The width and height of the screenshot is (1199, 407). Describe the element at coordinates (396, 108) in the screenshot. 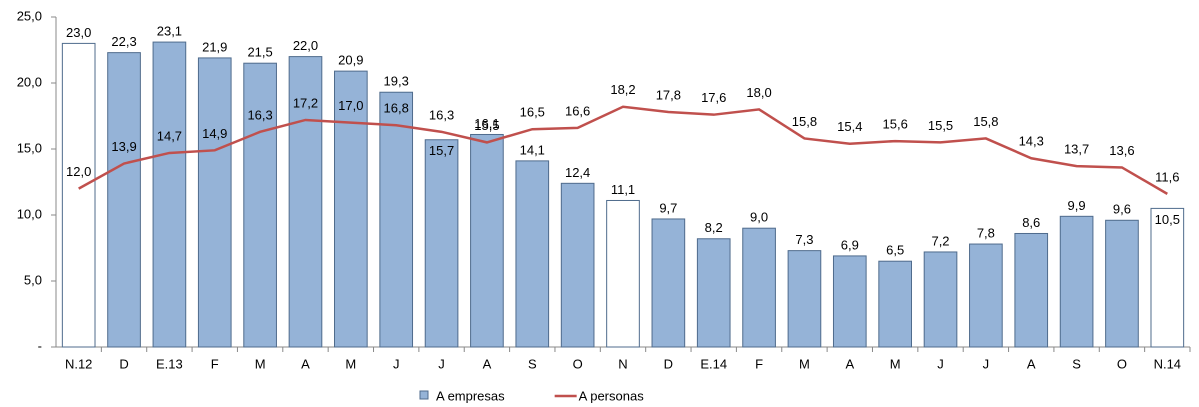

I see `line-value-label: 16,8` at that location.